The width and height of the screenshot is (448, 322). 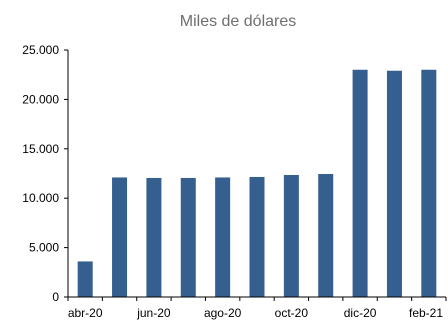 I want to click on x-tick-label: feb-21, so click(x=426, y=313).